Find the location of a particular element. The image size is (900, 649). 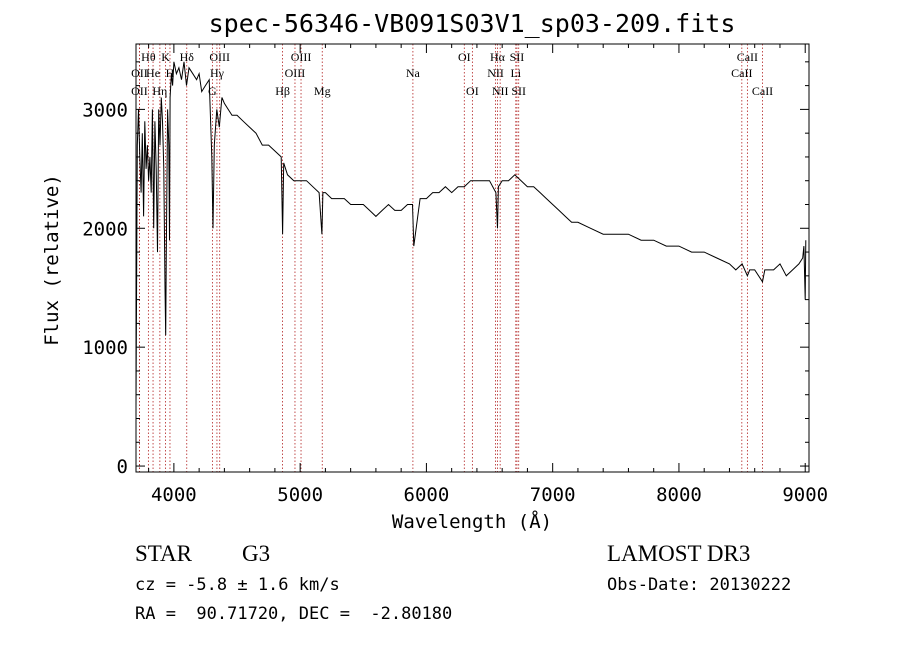

object-class: STAR is located at coordinates (164, 553).